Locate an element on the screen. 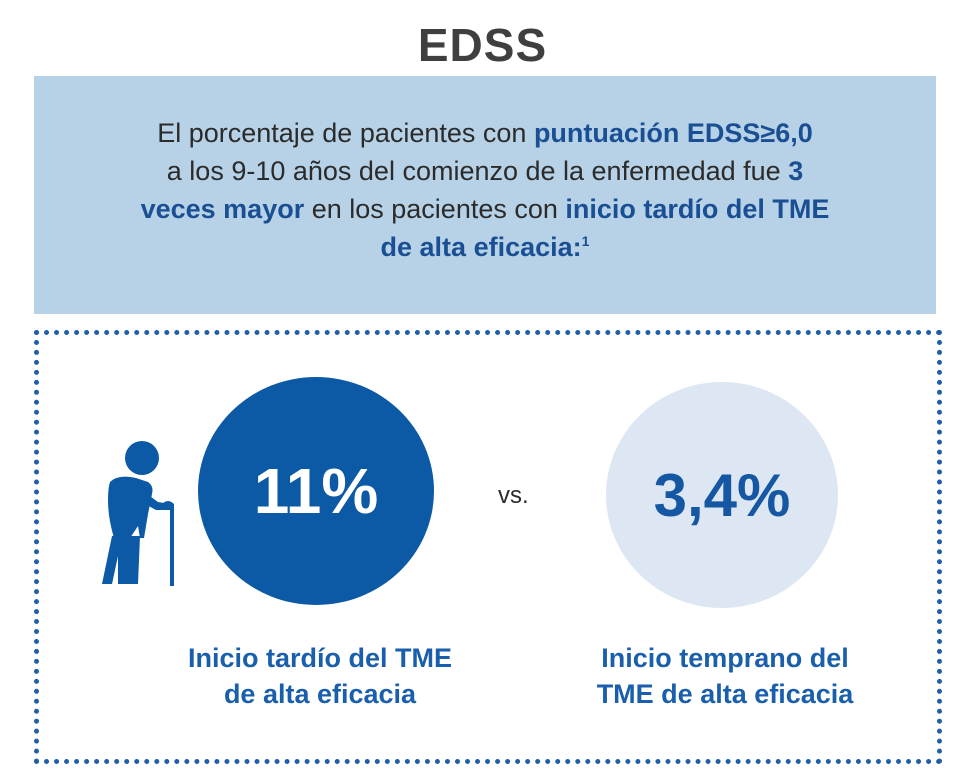 Image resolution: width=965 pixels, height=784 pixels. early-treatment-label: Inicio temprano del TME de alta eficacia is located at coordinates (725, 676).